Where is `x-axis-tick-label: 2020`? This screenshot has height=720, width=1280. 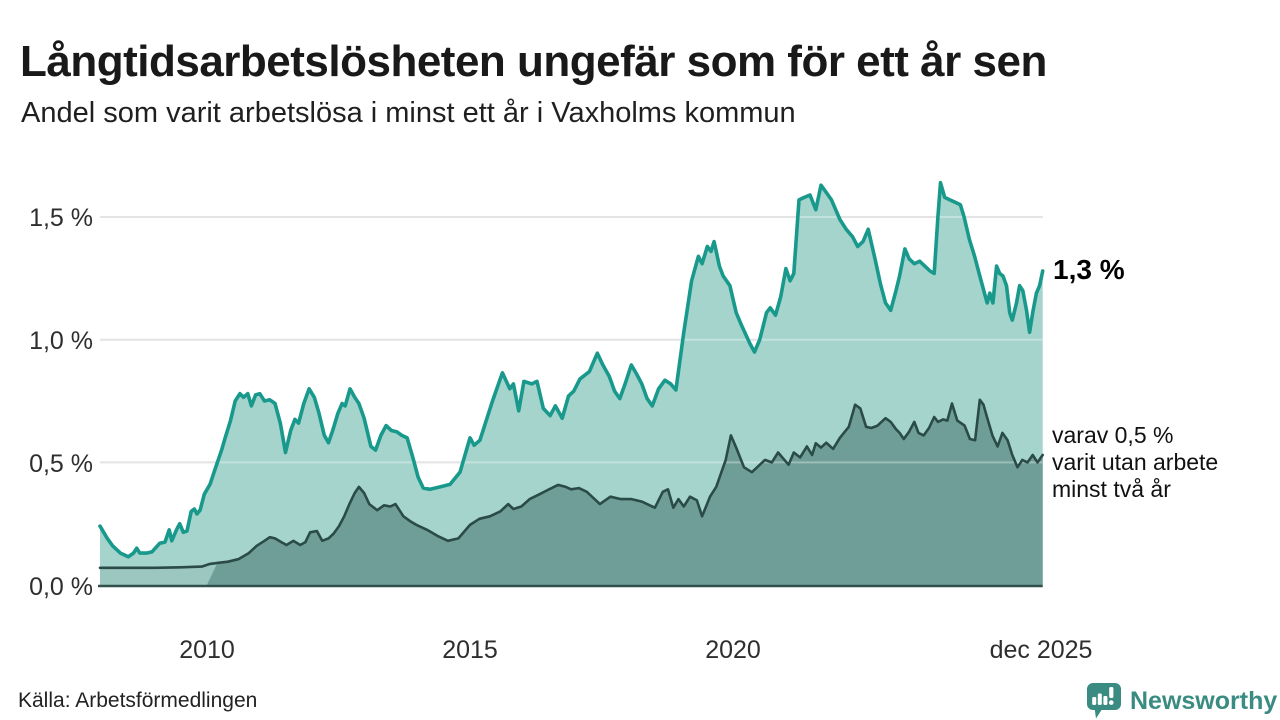 x-axis-tick-label: 2020 is located at coordinates (733, 650).